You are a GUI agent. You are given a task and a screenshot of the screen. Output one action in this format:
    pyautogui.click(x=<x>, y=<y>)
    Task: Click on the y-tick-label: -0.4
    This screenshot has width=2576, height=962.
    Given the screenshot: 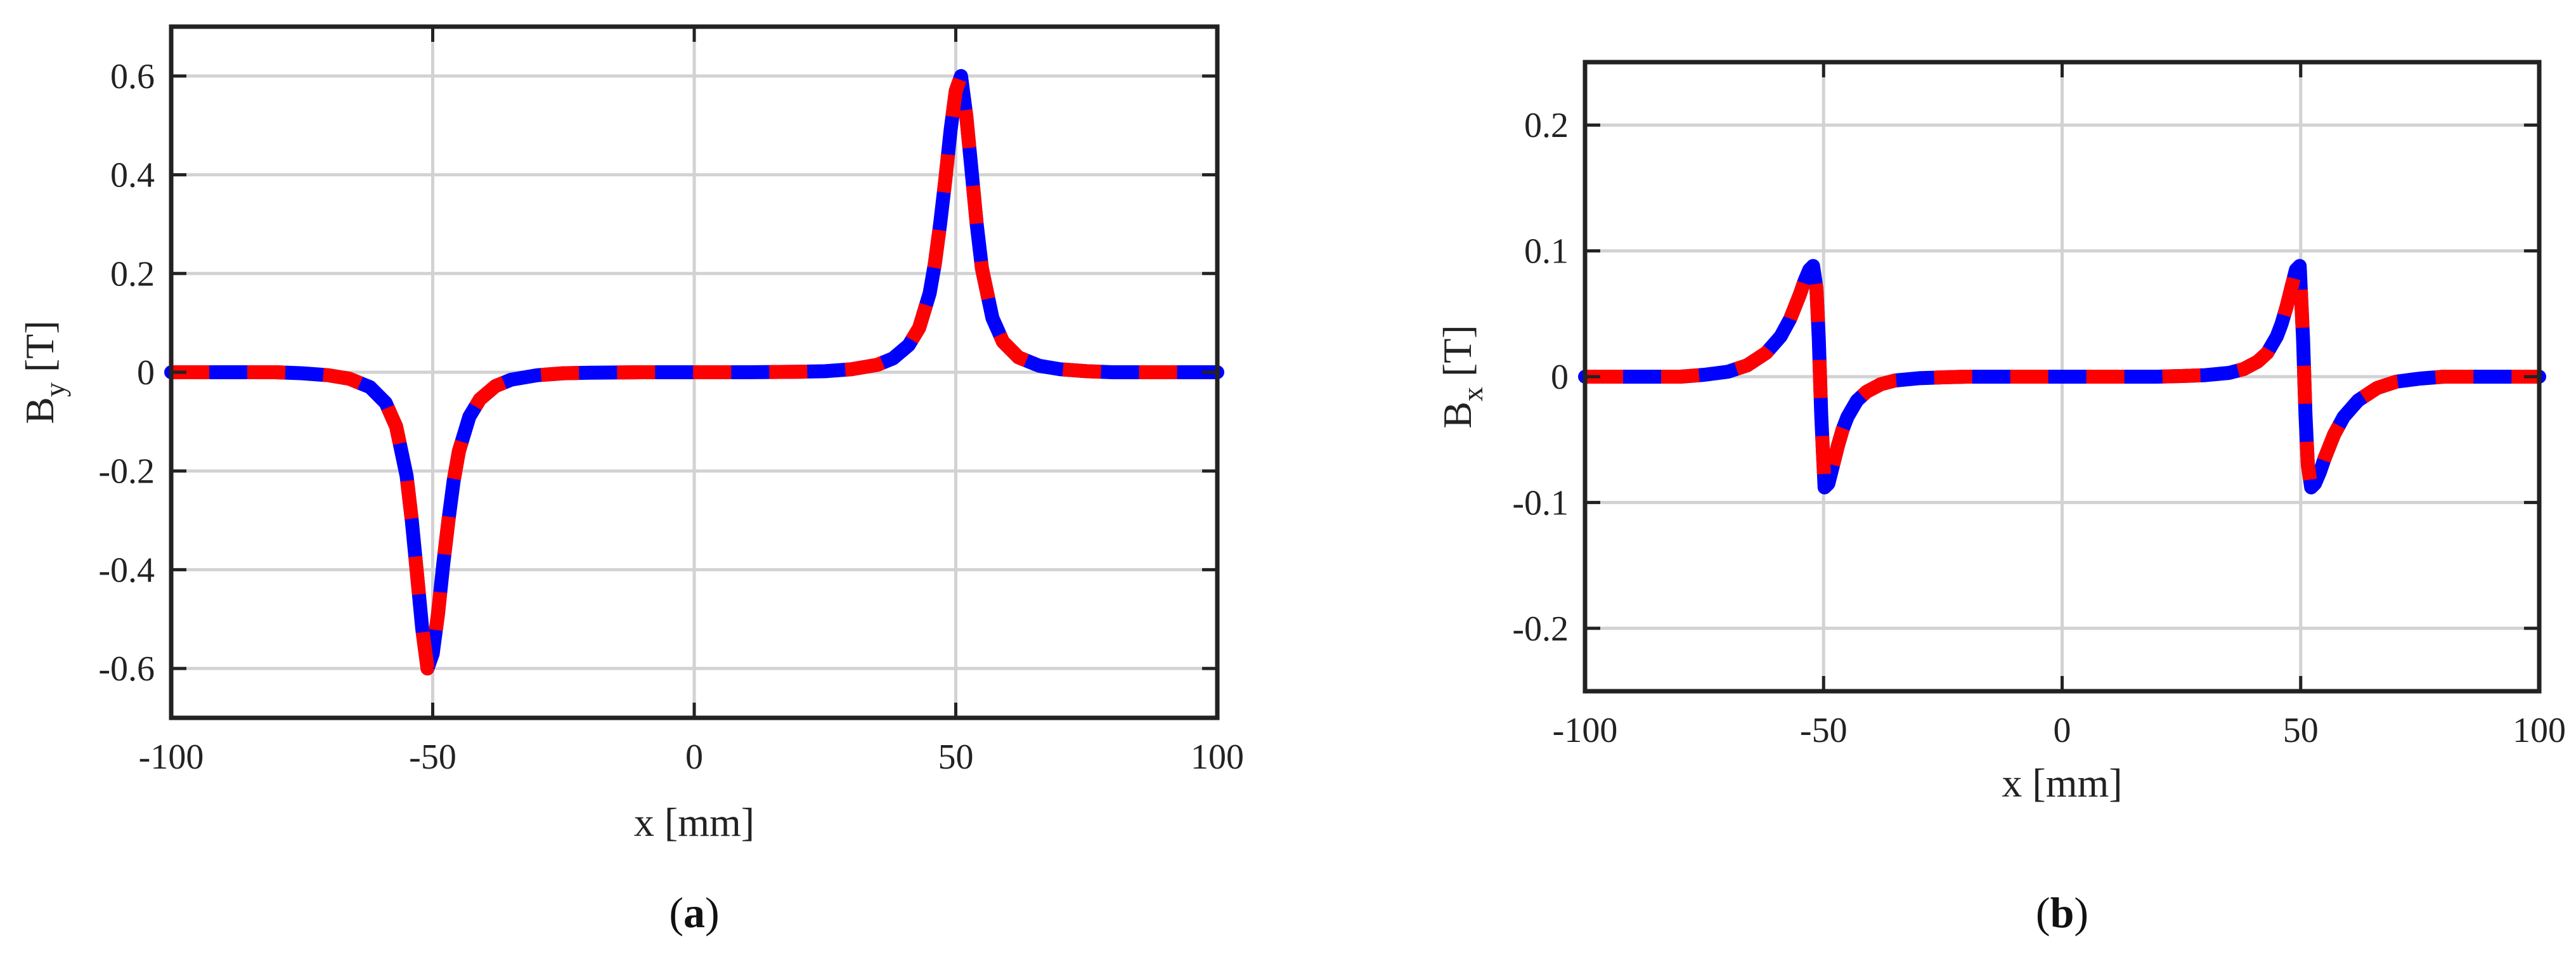 What is the action you would take?
    pyautogui.click(x=126, y=570)
    